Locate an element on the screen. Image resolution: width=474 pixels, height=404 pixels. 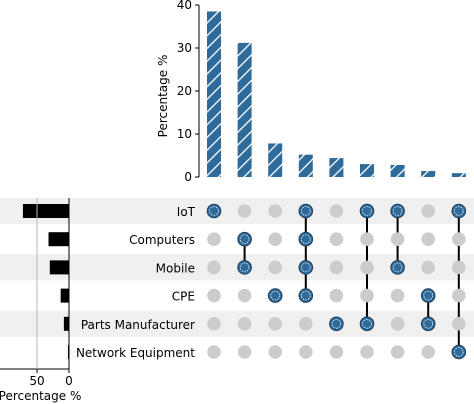
y-tick-label: 0 is located at coordinates (188, 177).